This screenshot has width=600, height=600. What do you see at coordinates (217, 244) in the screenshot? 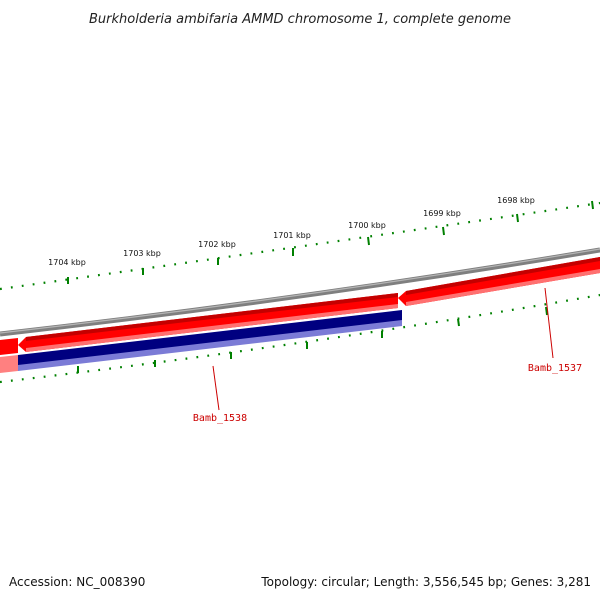
I see `kbp-label: 1702 kbp` at bounding box center [217, 244].